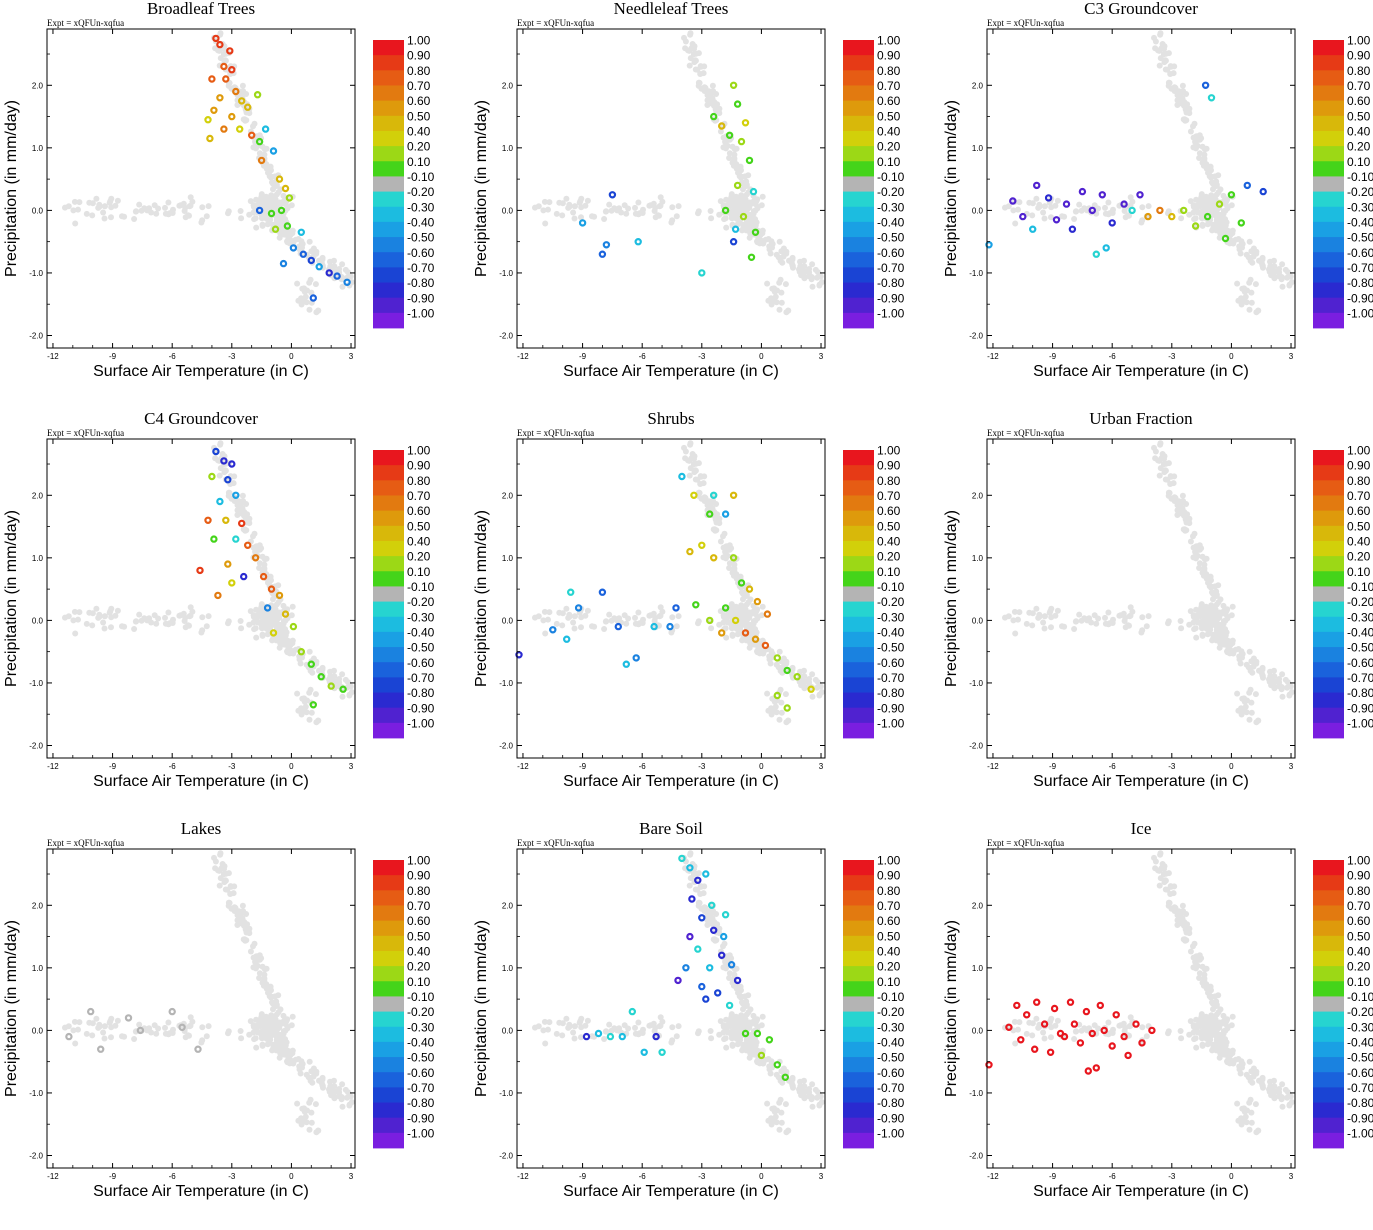 This screenshot has height=1230, width=1373. What do you see at coordinates (421, 693) in the screenshot?
I see `colorbar-label: -0.80` at bounding box center [421, 693].